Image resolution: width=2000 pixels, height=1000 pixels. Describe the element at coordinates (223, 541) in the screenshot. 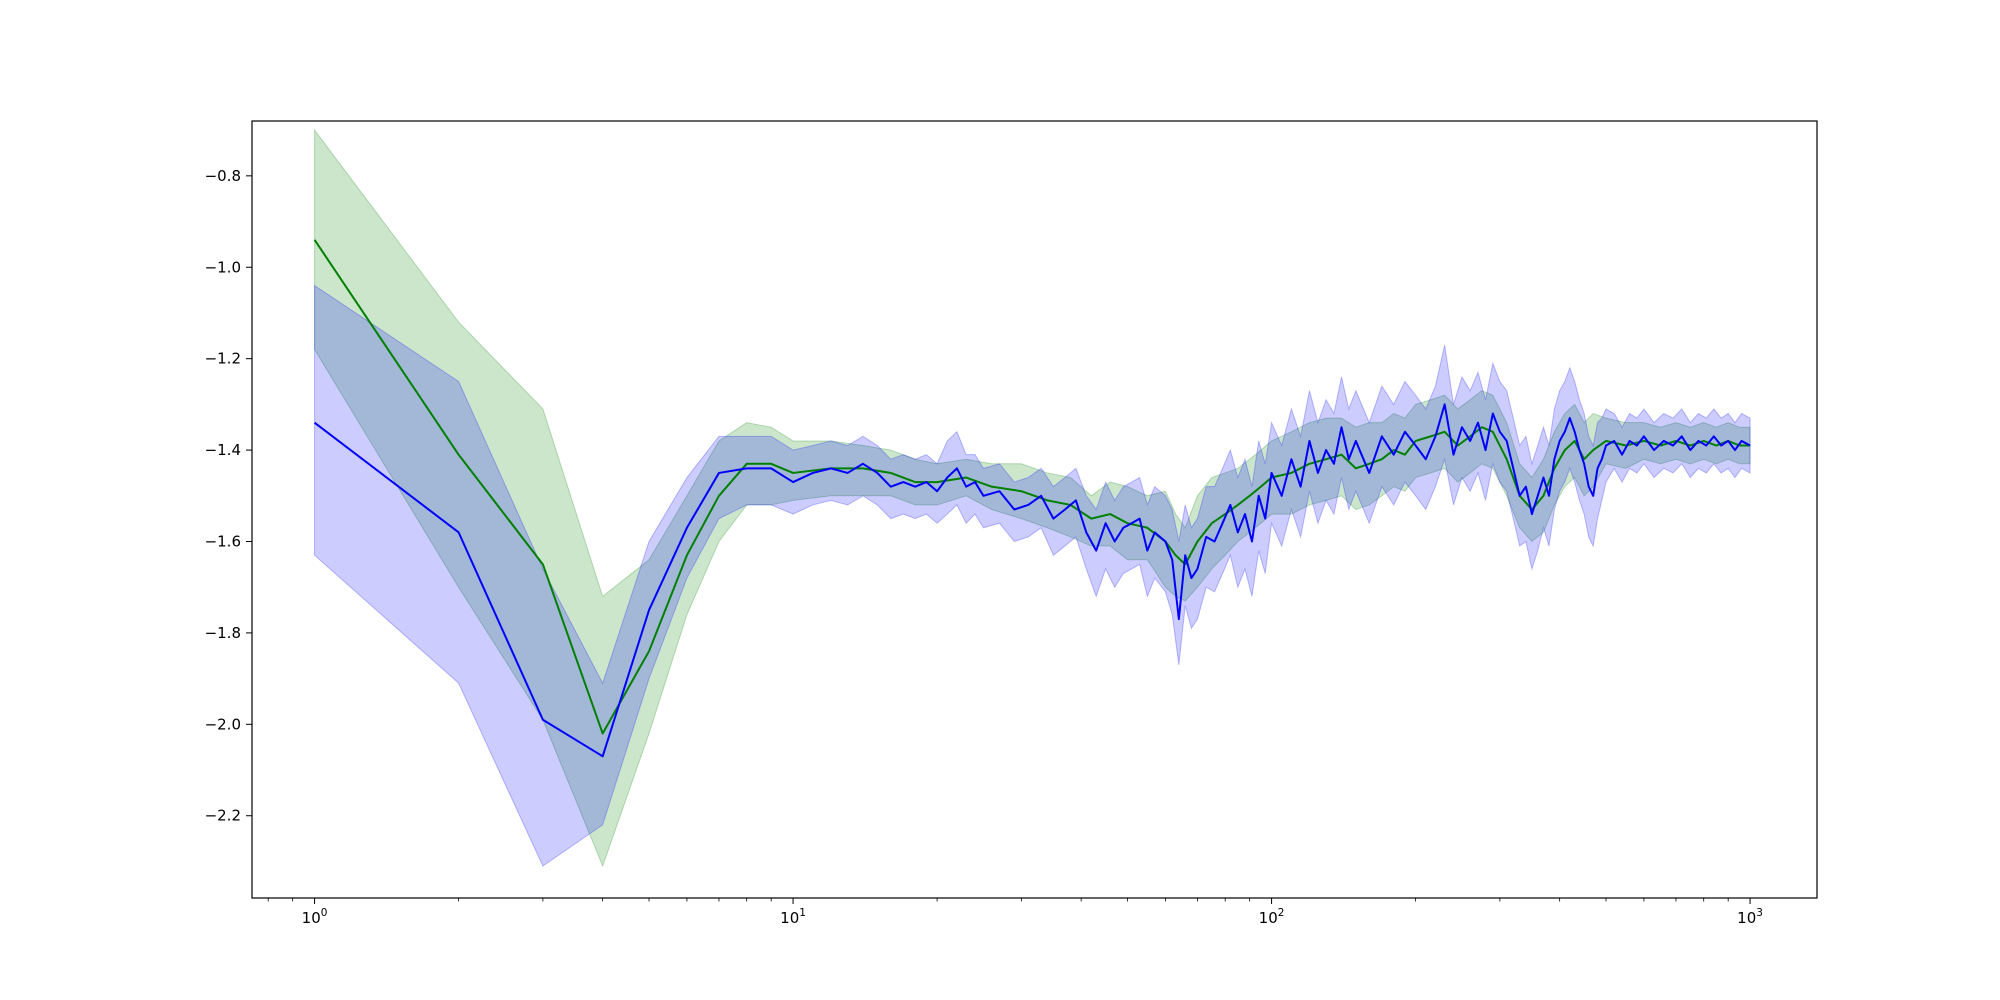

I see `y-tick-label: −1.6` at that location.